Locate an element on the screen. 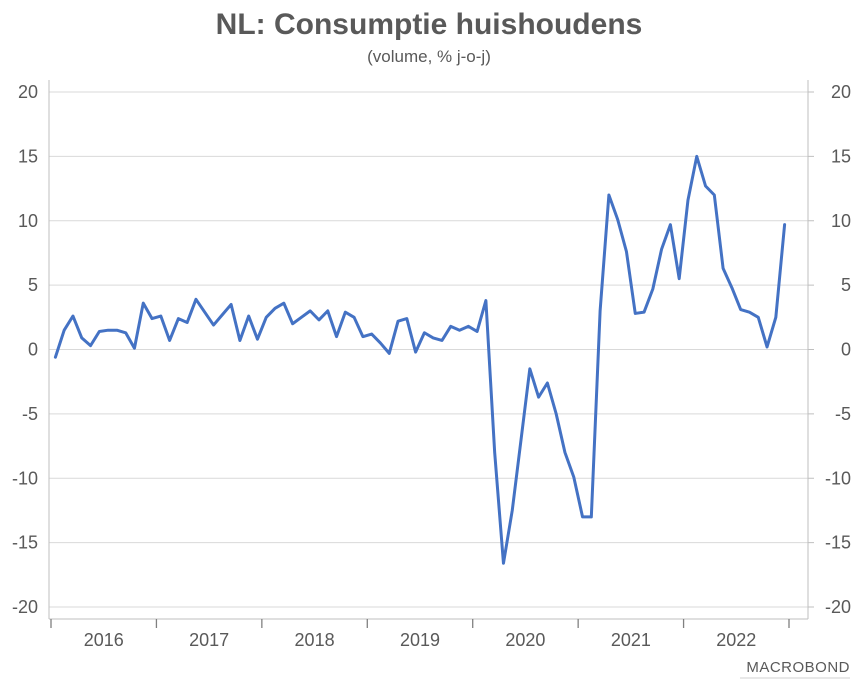 The width and height of the screenshot is (858, 687). x-tick-label: 2021 is located at coordinates (631, 640).